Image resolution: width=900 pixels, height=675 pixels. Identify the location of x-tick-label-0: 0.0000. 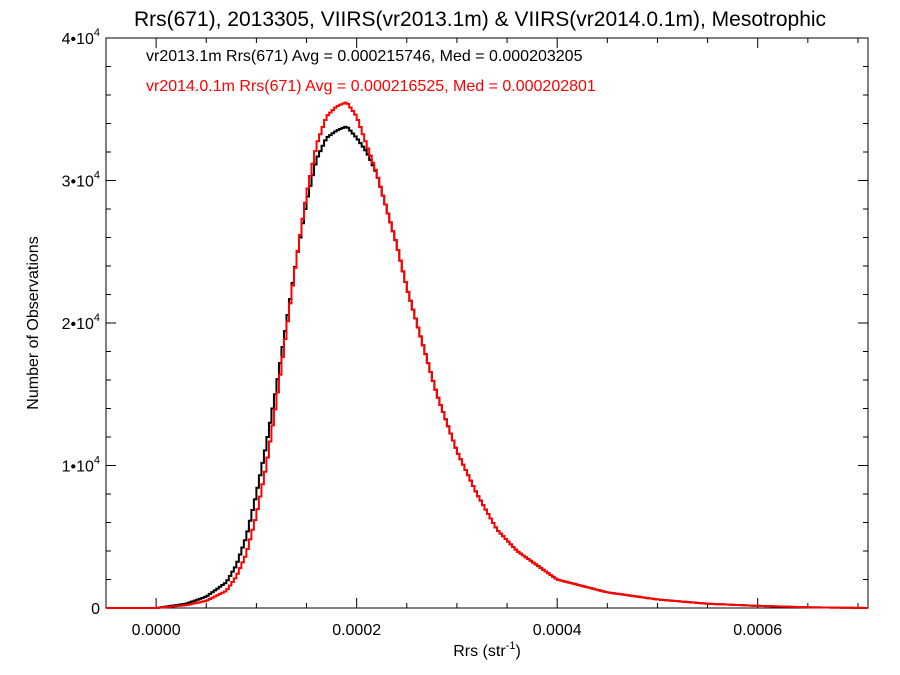
(156, 630).